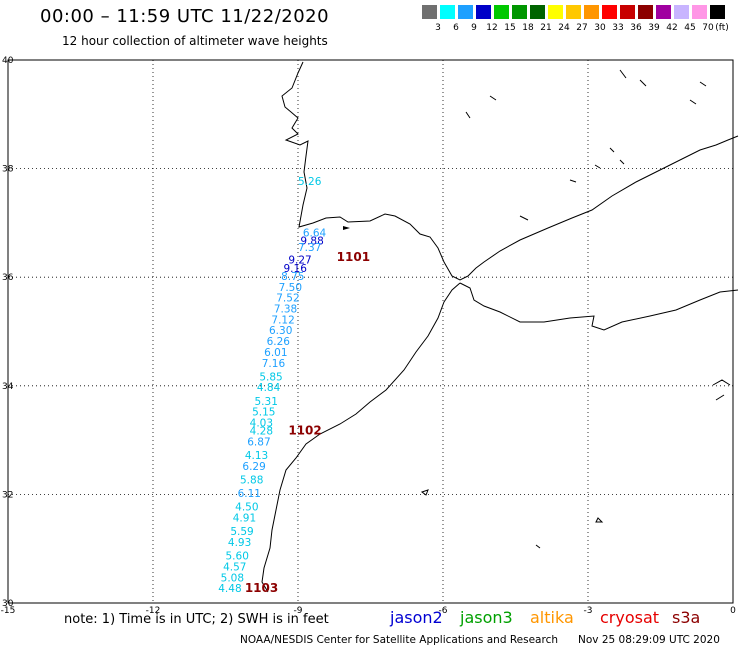  I want to click on station-label: 1101, so click(353, 257).